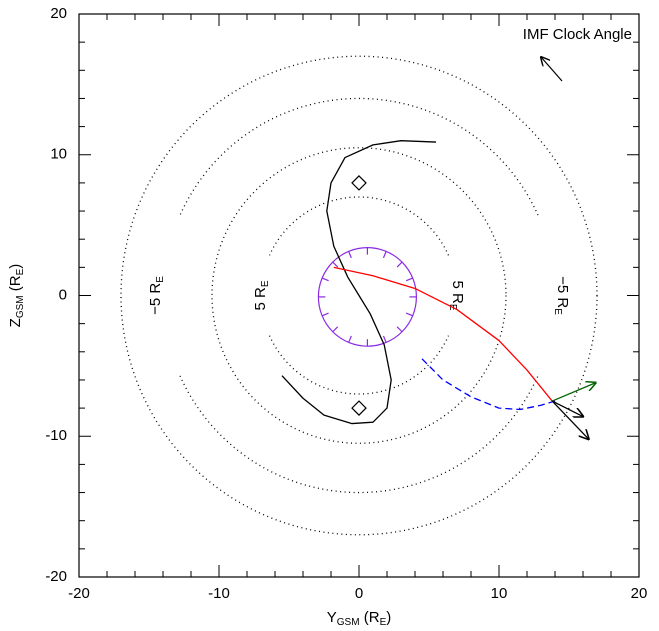 This screenshot has width=659, height=631. Describe the element at coordinates (499, 593) in the screenshot. I see `x-tick-label: 10` at that location.